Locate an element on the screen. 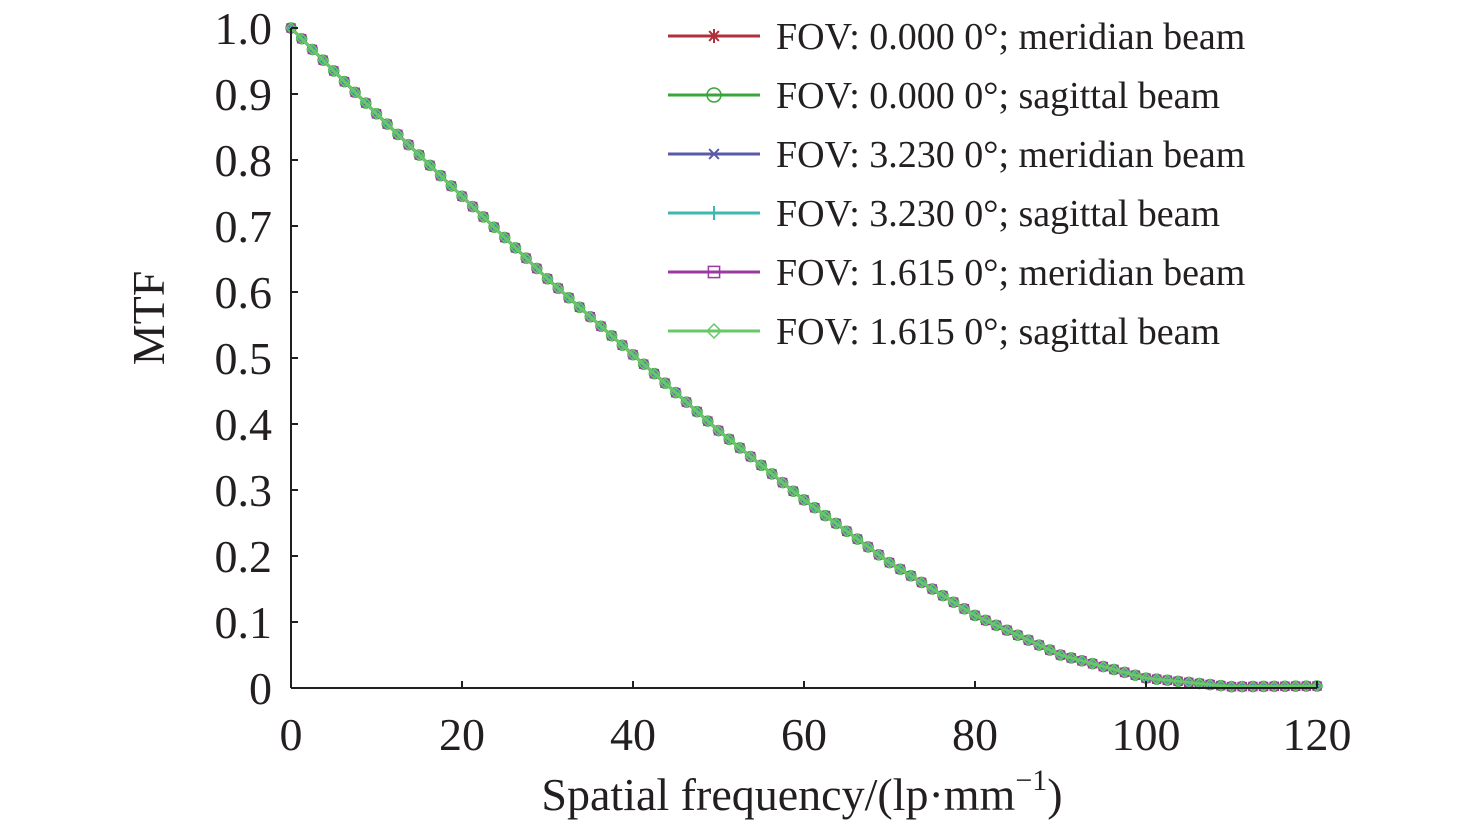  x-tick-label: 40 is located at coordinates (633, 734).